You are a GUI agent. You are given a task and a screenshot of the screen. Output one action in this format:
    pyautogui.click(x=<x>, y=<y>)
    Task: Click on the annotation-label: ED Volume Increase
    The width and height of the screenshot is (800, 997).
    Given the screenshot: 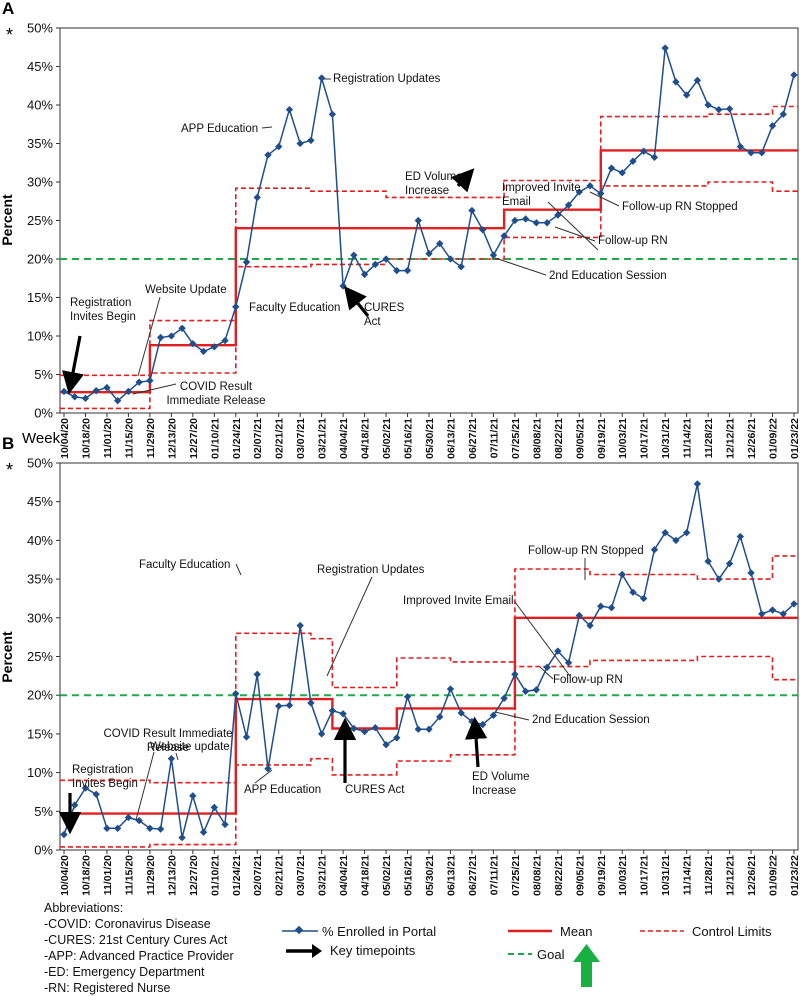 What is the action you would take?
    pyautogui.click(x=434, y=184)
    